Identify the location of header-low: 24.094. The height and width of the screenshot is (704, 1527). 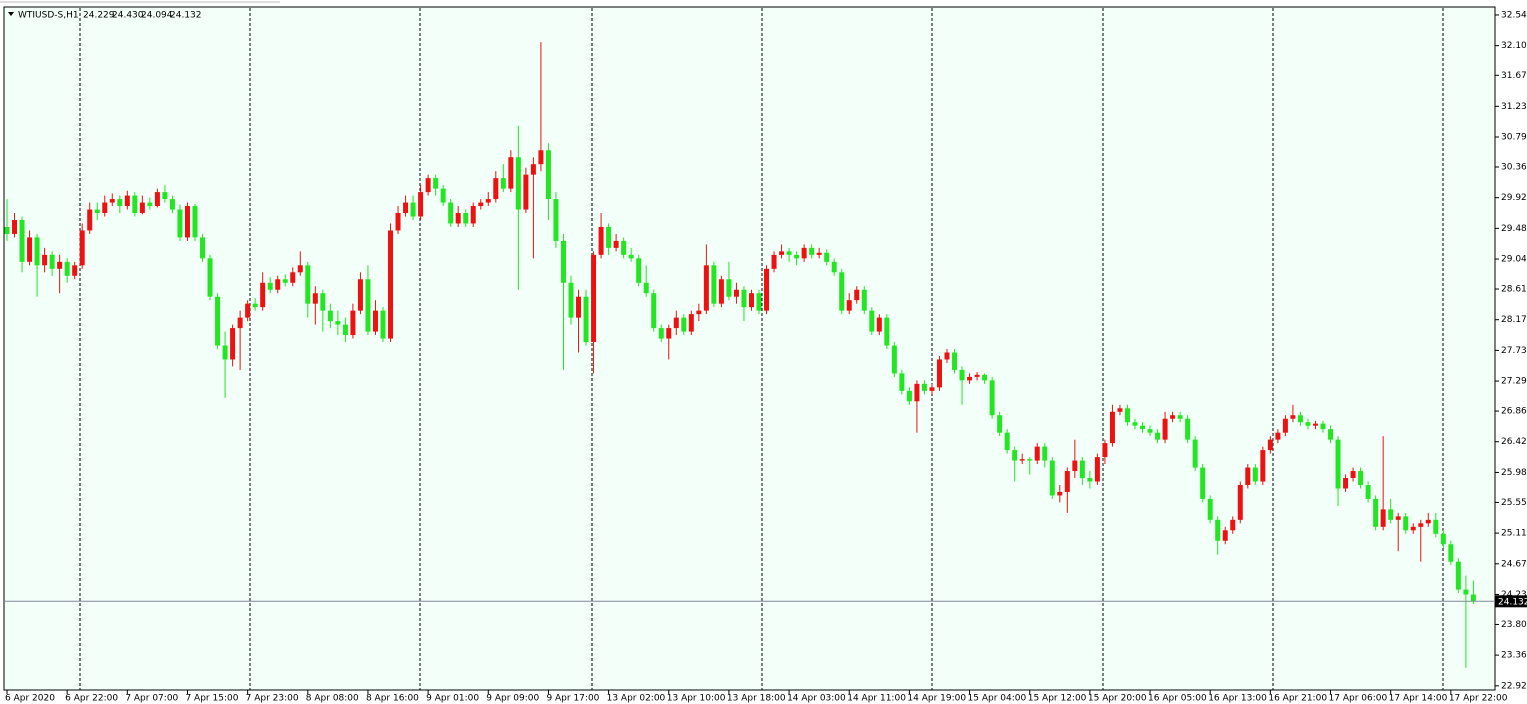
(157, 16).